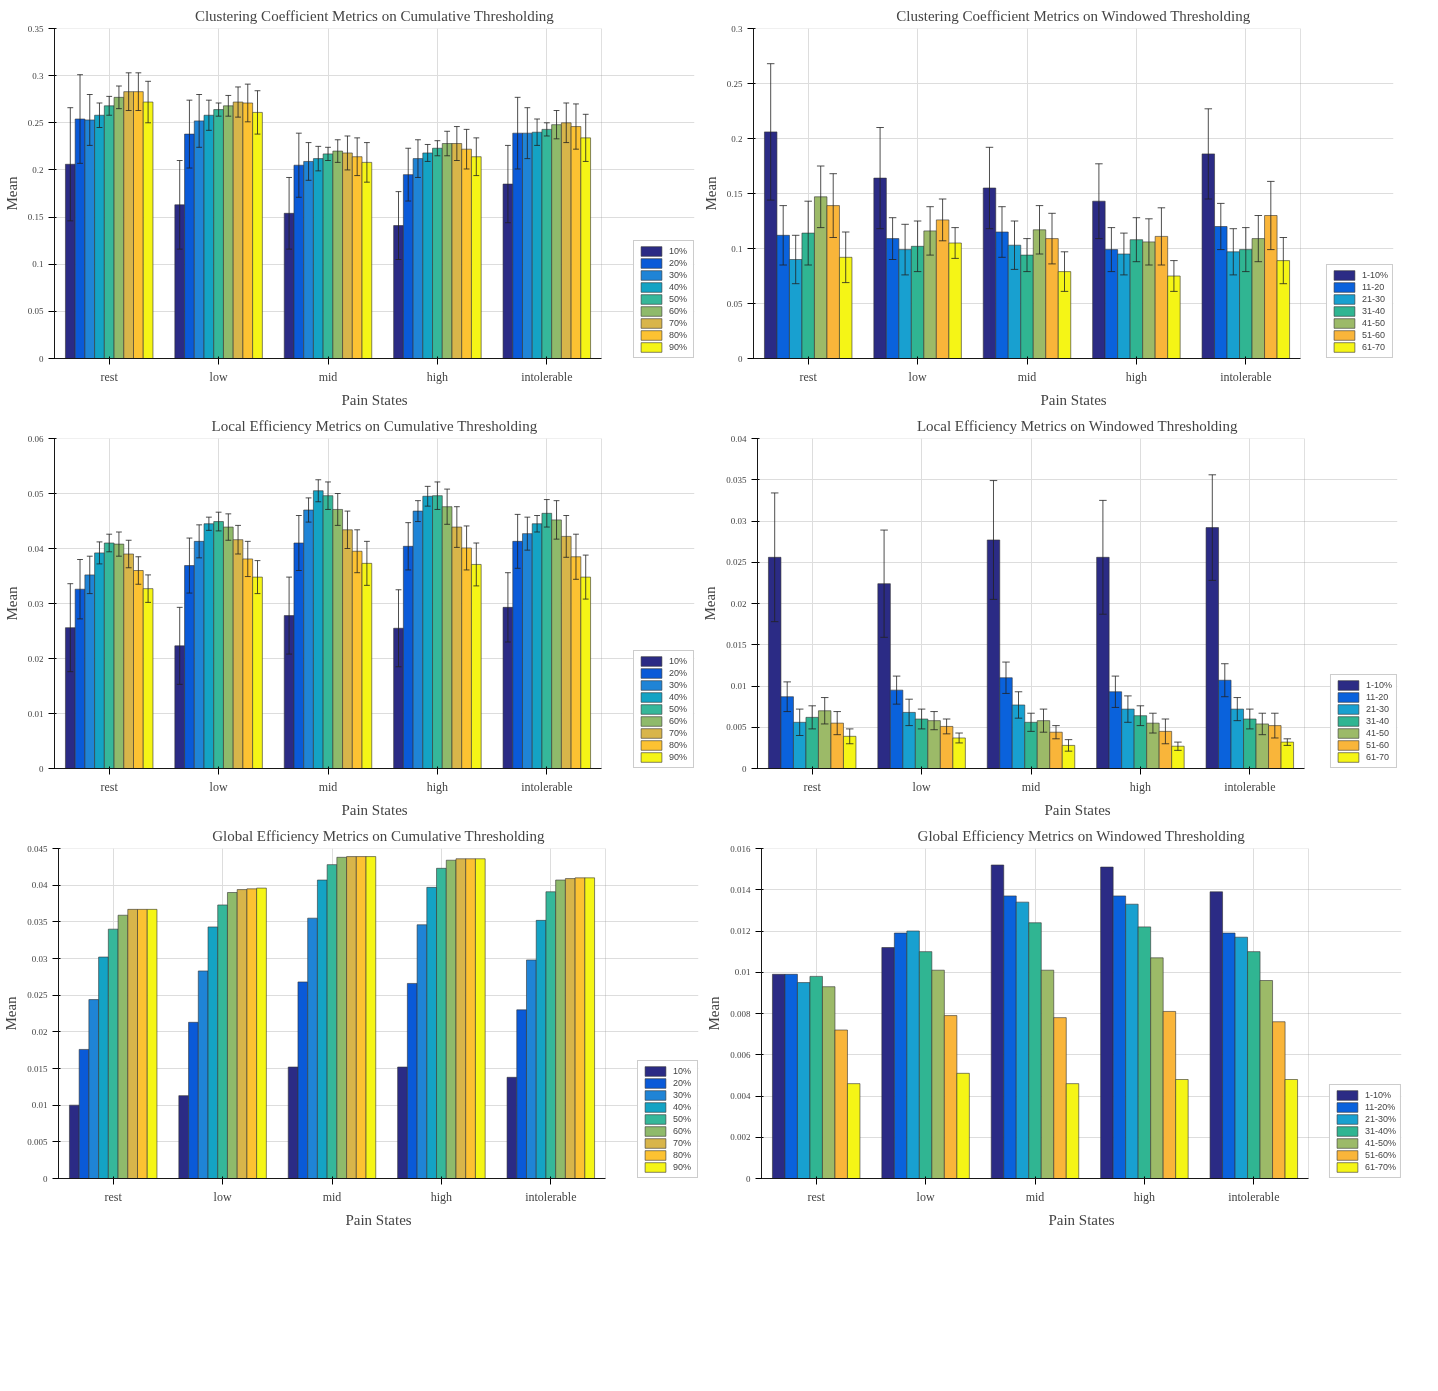 This screenshot has width=1438, height=1391. Describe the element at coordinates (374, 425) in the screenshot. I see `chart-title: Local Efficiency Metrics on Cumulative Thresholding` at that location.